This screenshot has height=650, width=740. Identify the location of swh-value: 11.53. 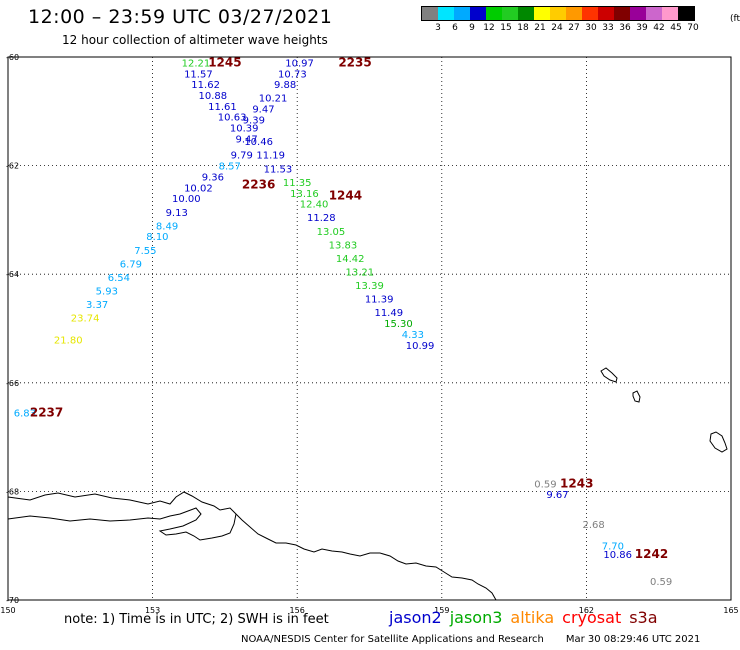
(278, 169).